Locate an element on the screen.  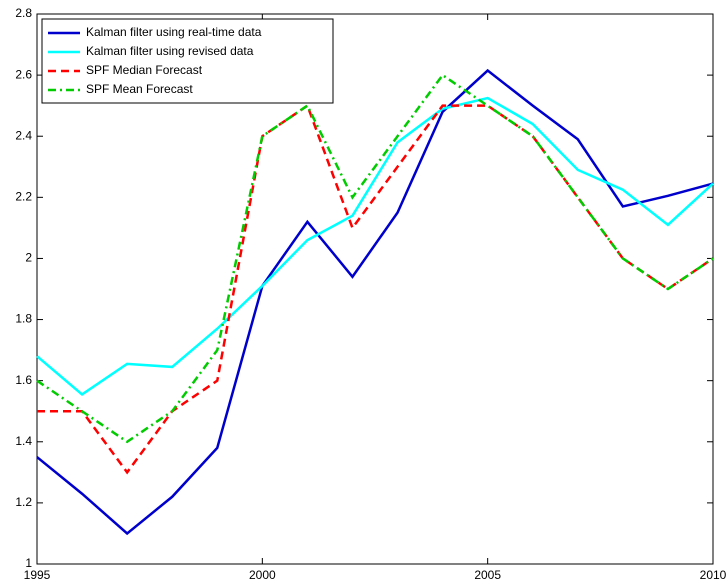
y-tick-label: 1.6 is located at coordinates (23, 380).